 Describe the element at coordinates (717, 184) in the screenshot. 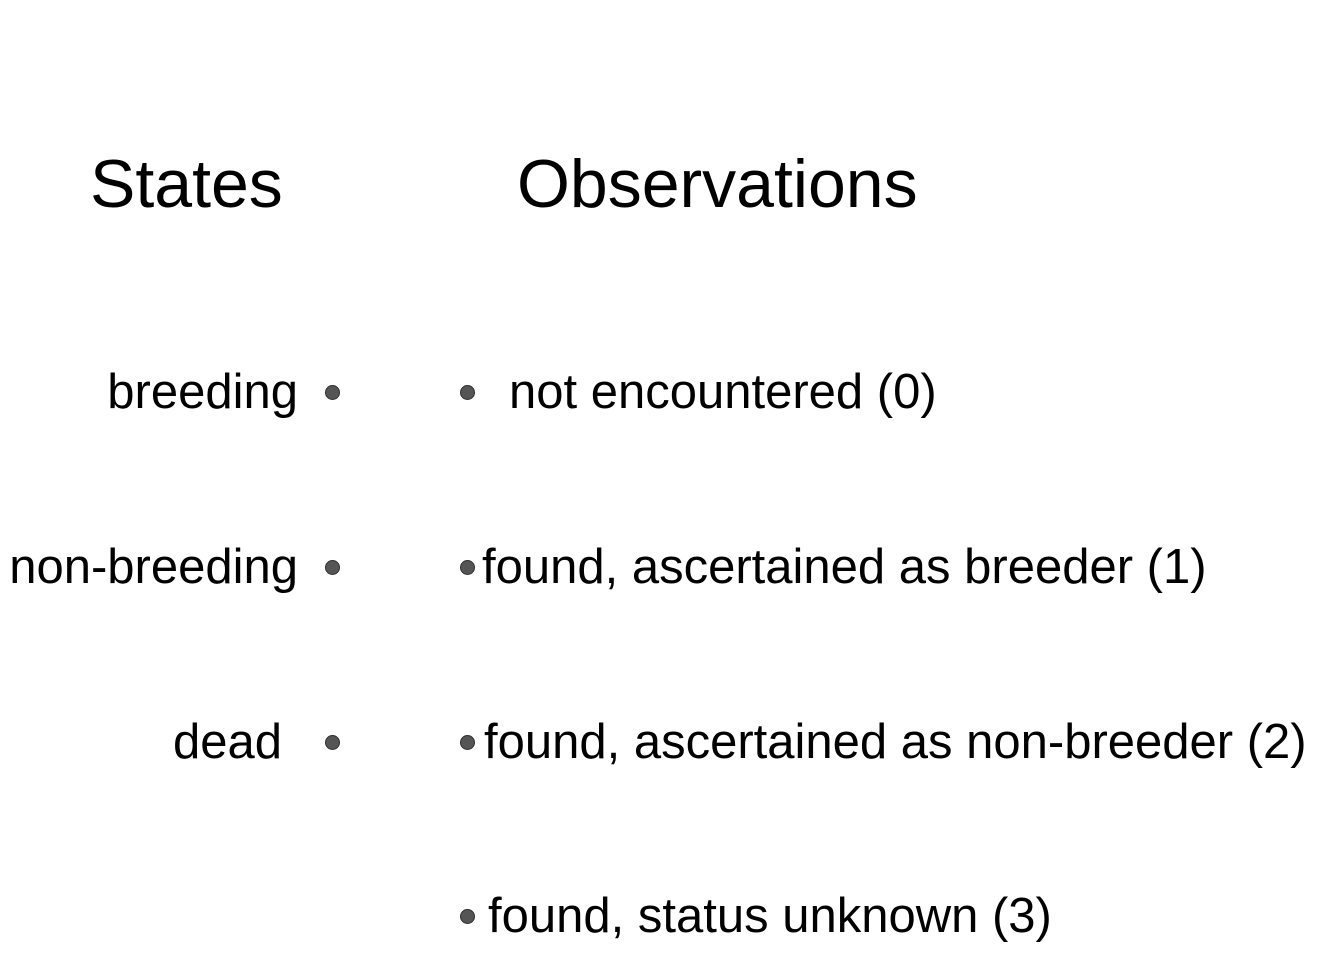

I see `observations-heading: Observations` at that location.